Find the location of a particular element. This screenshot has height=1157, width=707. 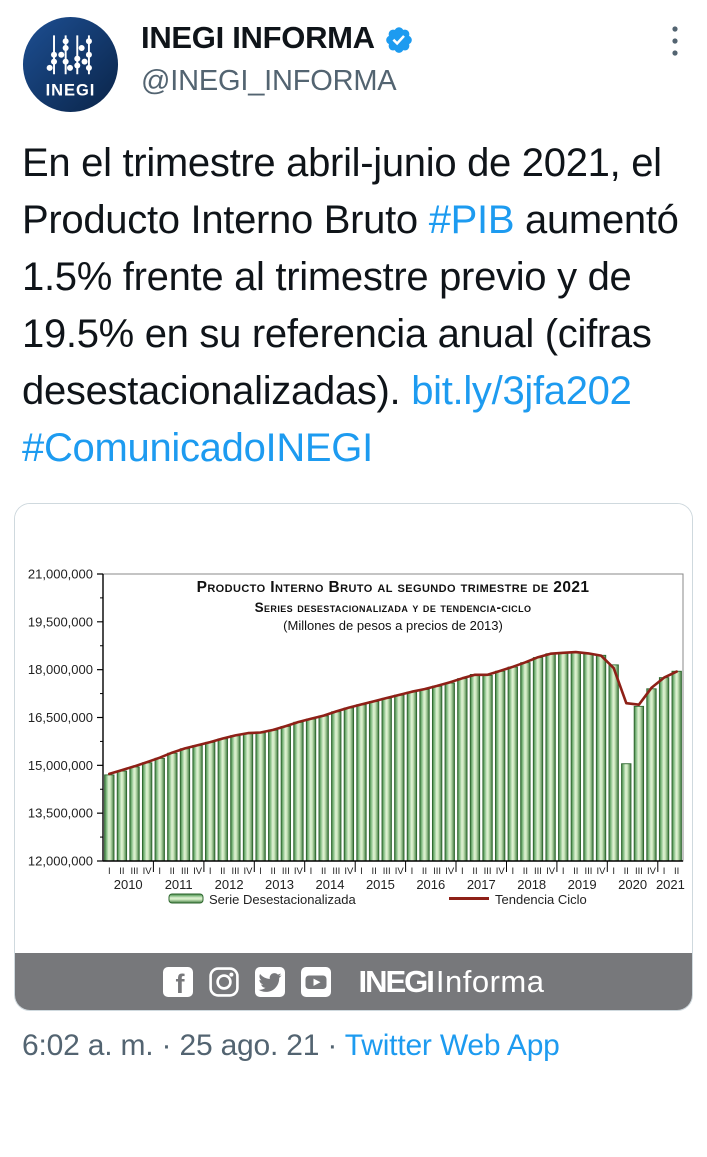

tweet-link: #PIB is located at coordinates (471, 220).